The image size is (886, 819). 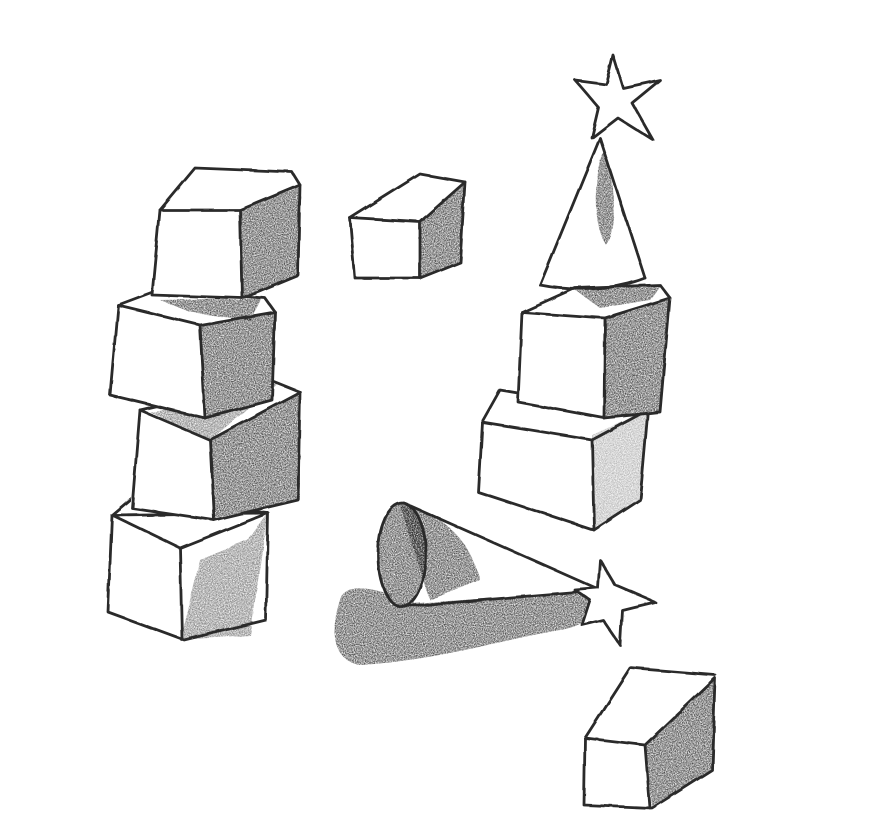 I want to click on floating-cube, so click(x=407, y=226).